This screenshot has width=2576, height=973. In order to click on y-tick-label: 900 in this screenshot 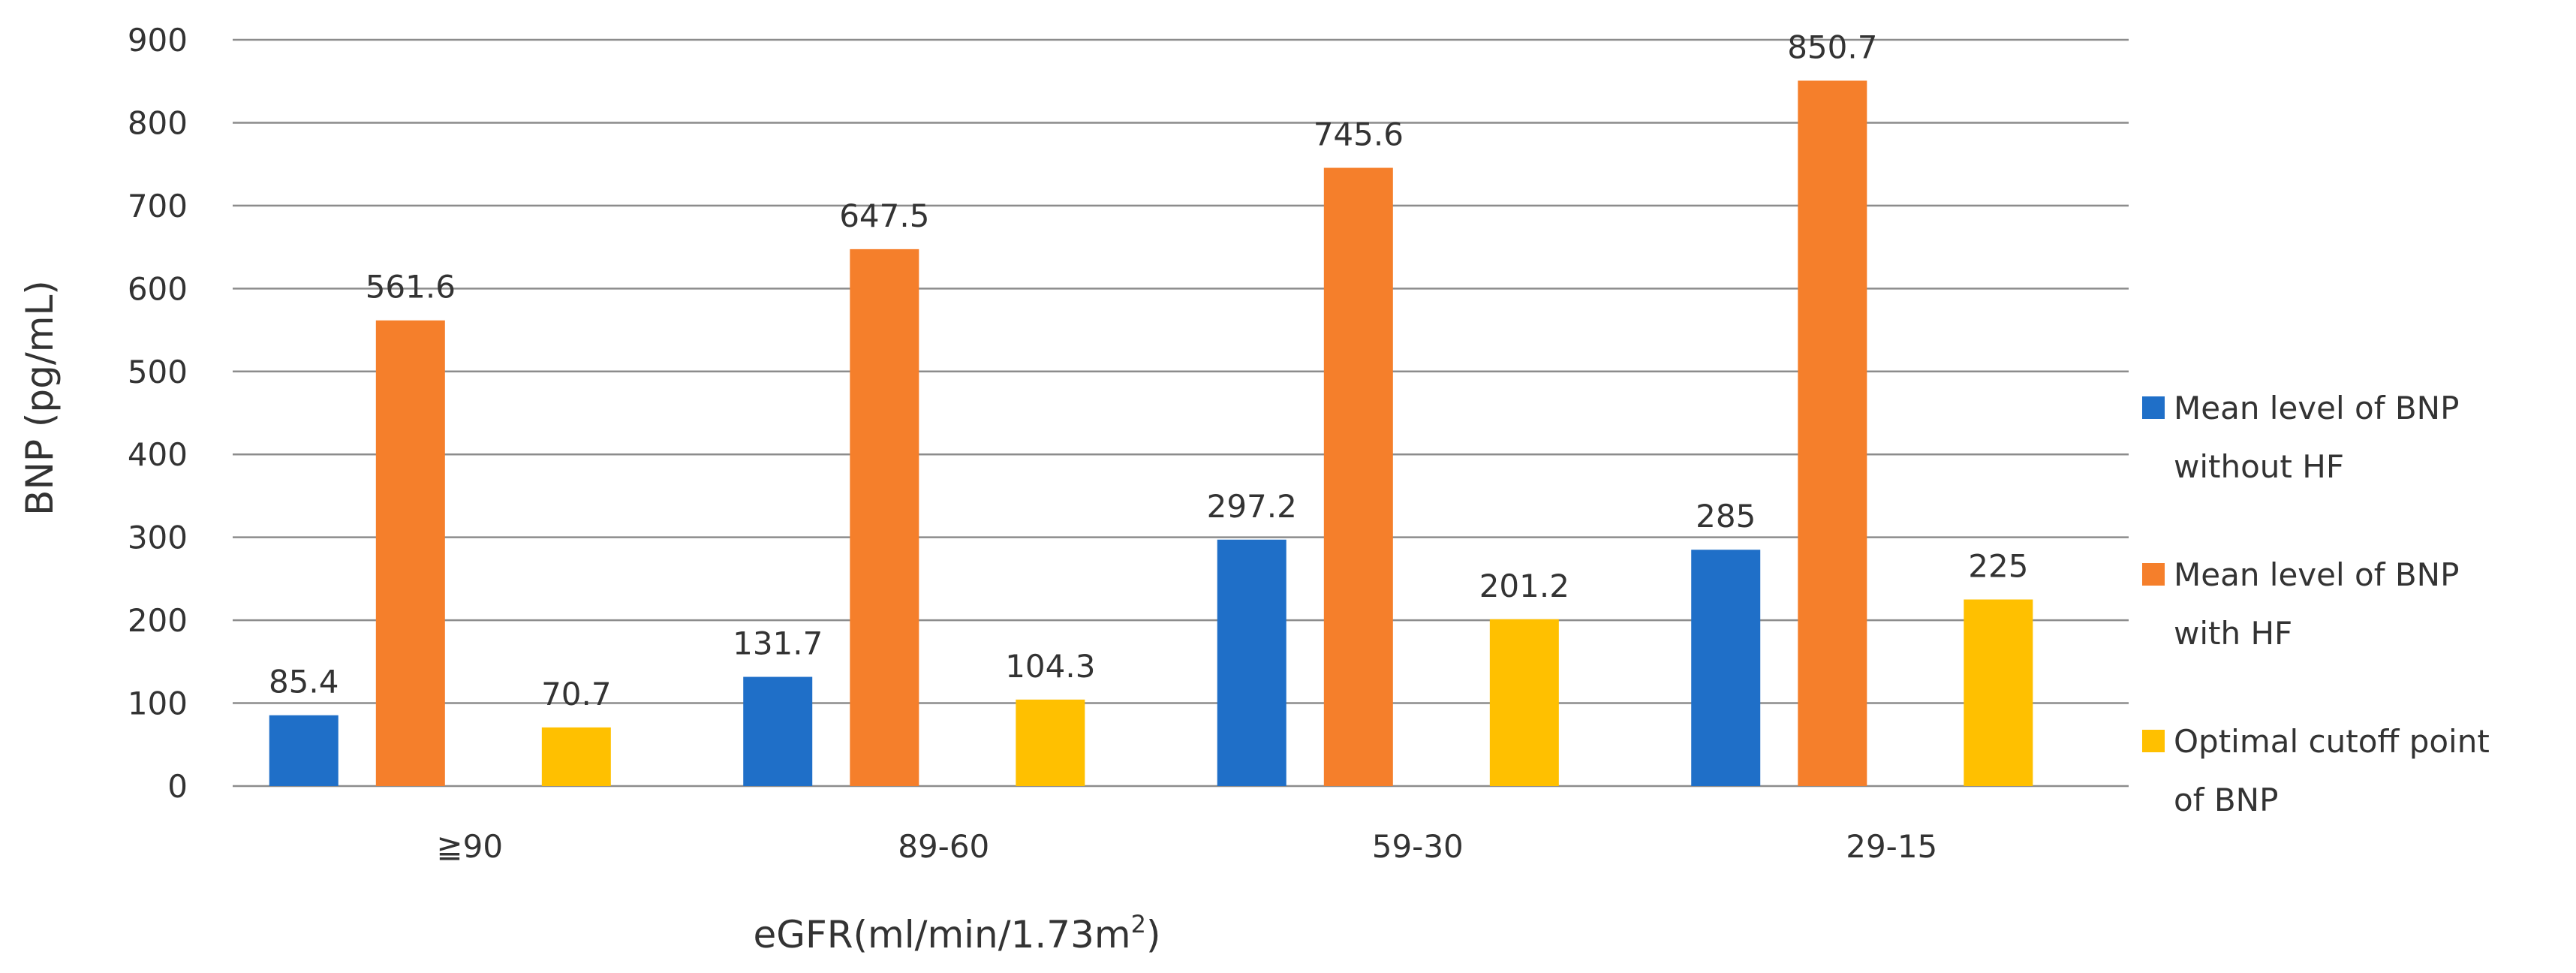, I will do `click(158, 40)`.